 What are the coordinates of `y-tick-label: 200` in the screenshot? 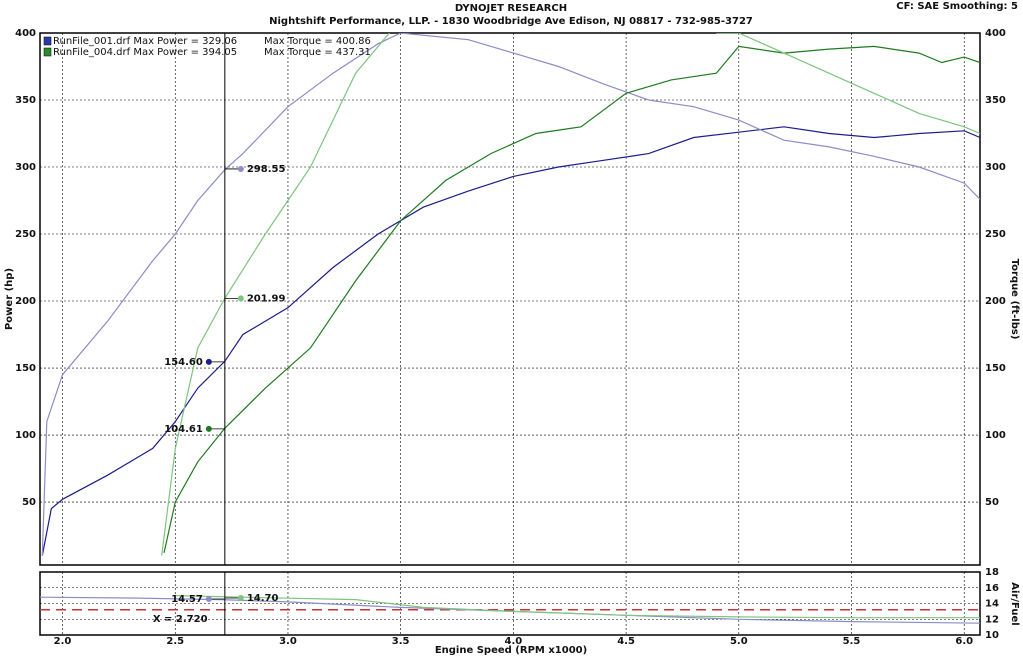 It's located at (25, 301).